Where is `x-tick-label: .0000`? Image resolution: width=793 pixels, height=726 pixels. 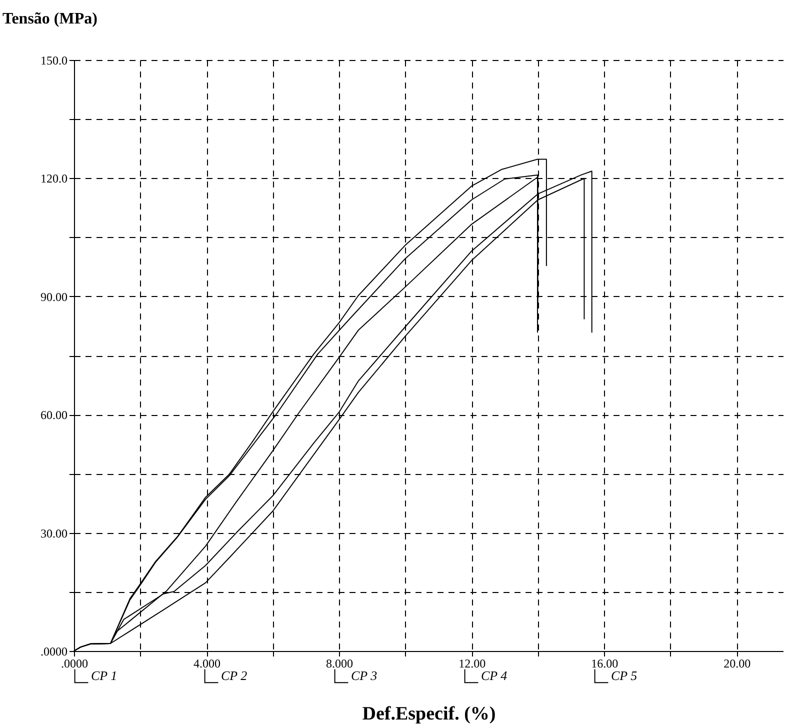 x-tick-label: .0000 is located at coordinates (74, 663).